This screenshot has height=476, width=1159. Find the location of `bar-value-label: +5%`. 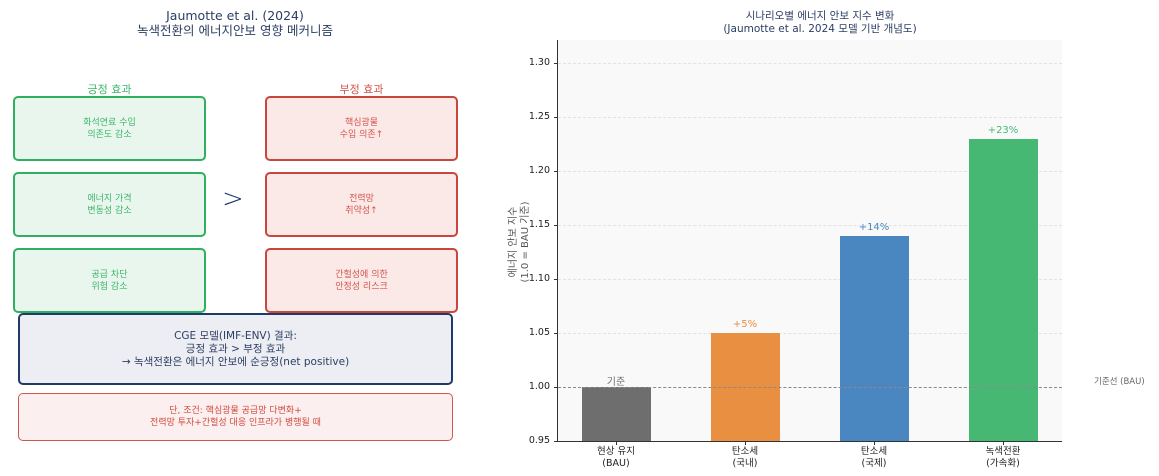

bar-value-label: +5% is located at coordinates (745, 324).